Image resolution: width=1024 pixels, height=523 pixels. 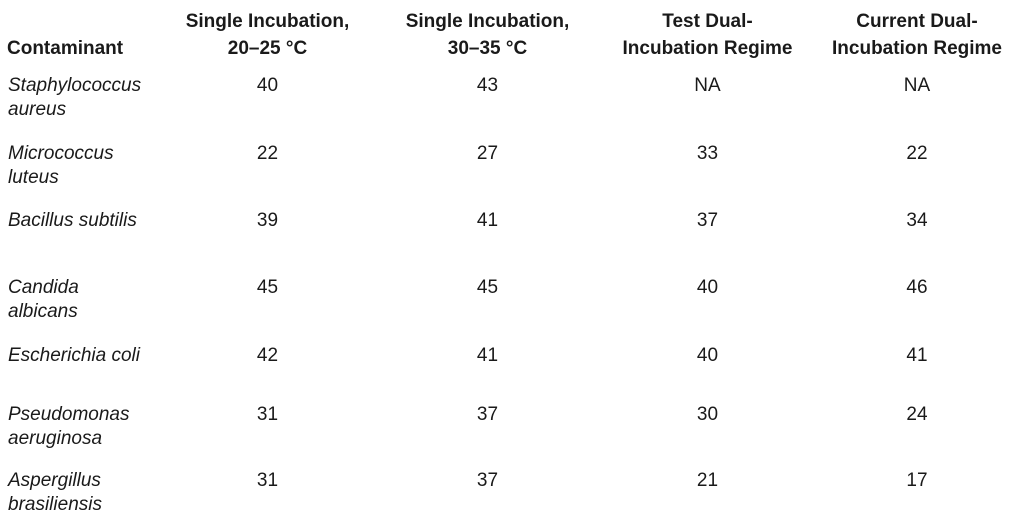 What do you see at coordinates (512, 363) in the screenshot?
I see `table-row: Escherichia coli 42 41 40 41` at bounding box center [512, 363].